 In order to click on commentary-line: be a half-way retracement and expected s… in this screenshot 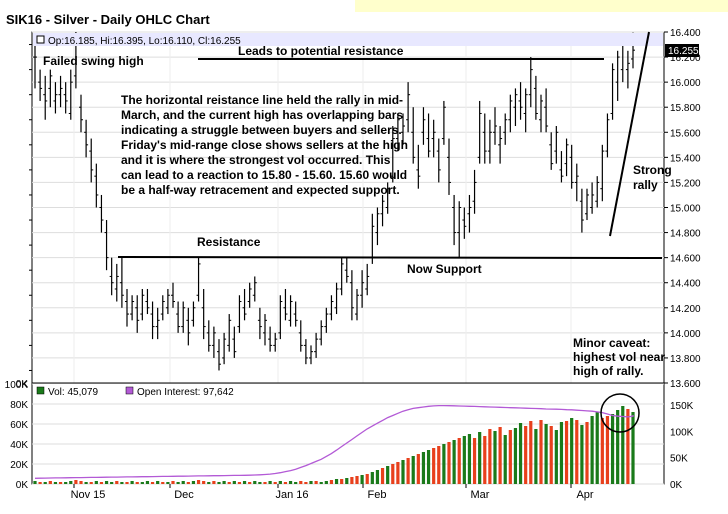, I will do `click(260, 190)`.